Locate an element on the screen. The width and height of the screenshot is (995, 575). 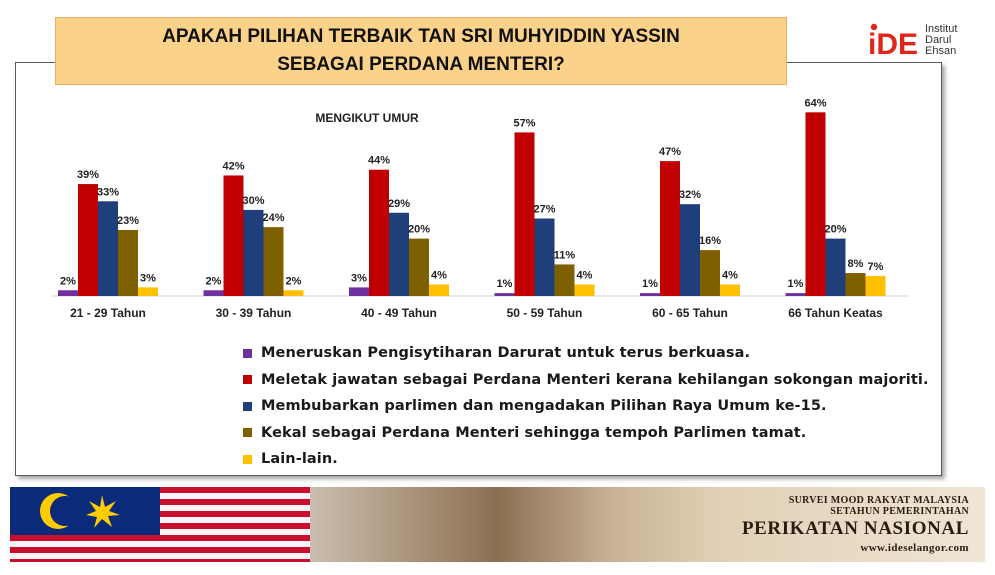
x-tick-label-5: 60 - 65 Tahun is located at coordinates (690, 313).